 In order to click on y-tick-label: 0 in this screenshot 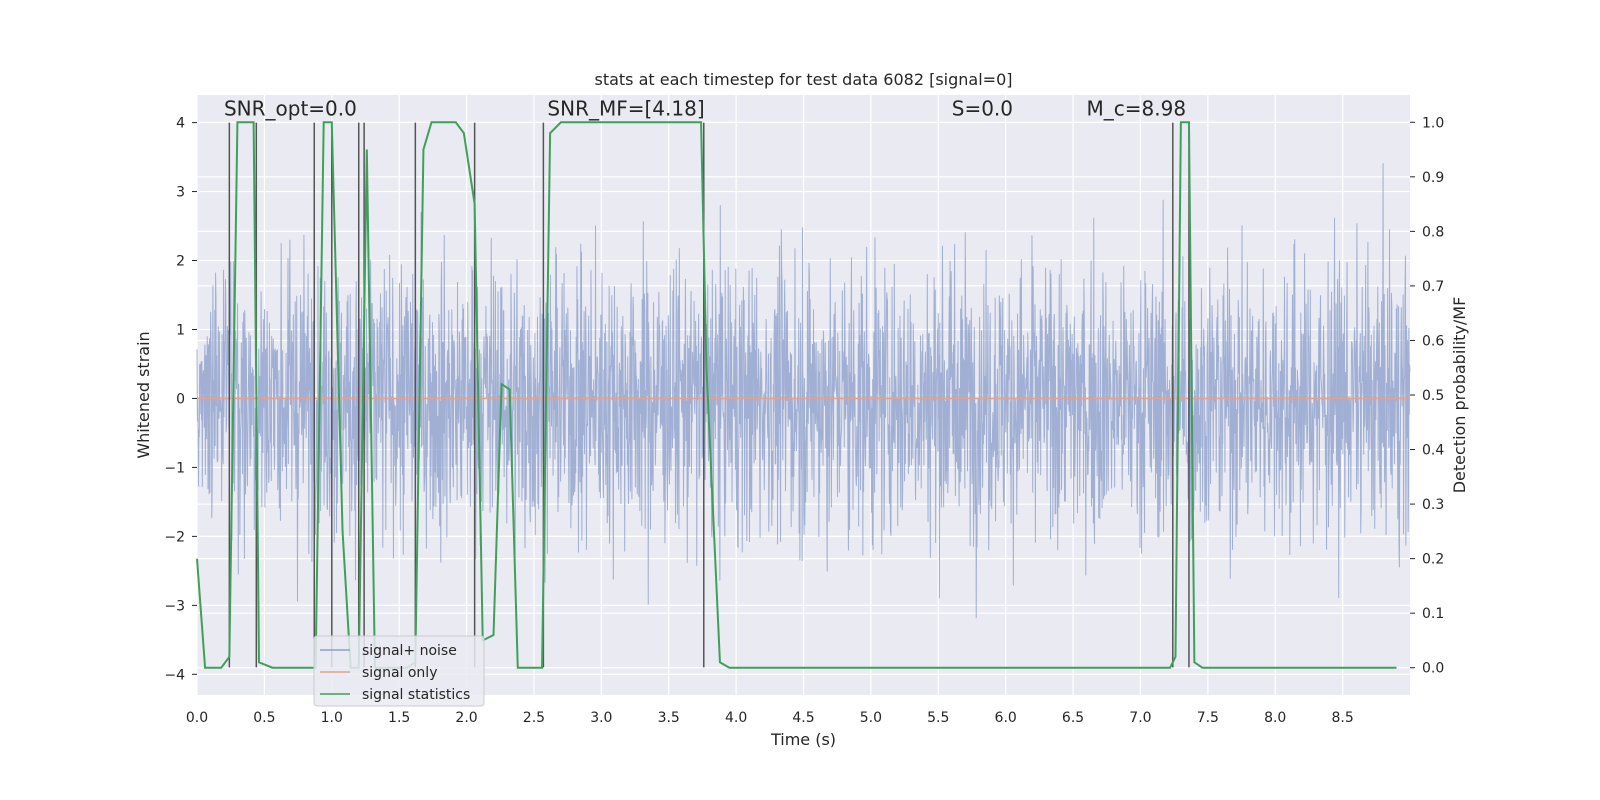, I will do `click(180, 399)`.